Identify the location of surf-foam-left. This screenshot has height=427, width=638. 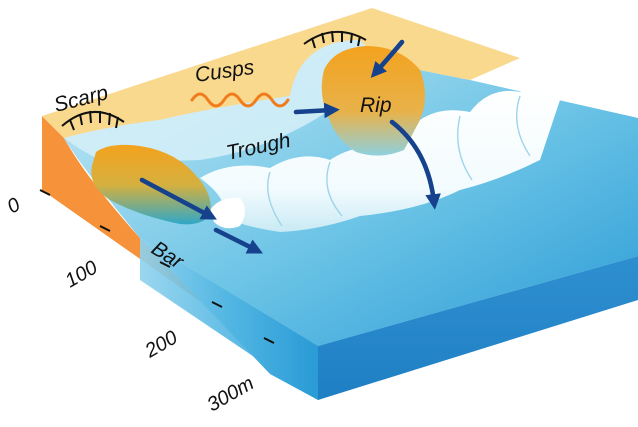
(227, 213).